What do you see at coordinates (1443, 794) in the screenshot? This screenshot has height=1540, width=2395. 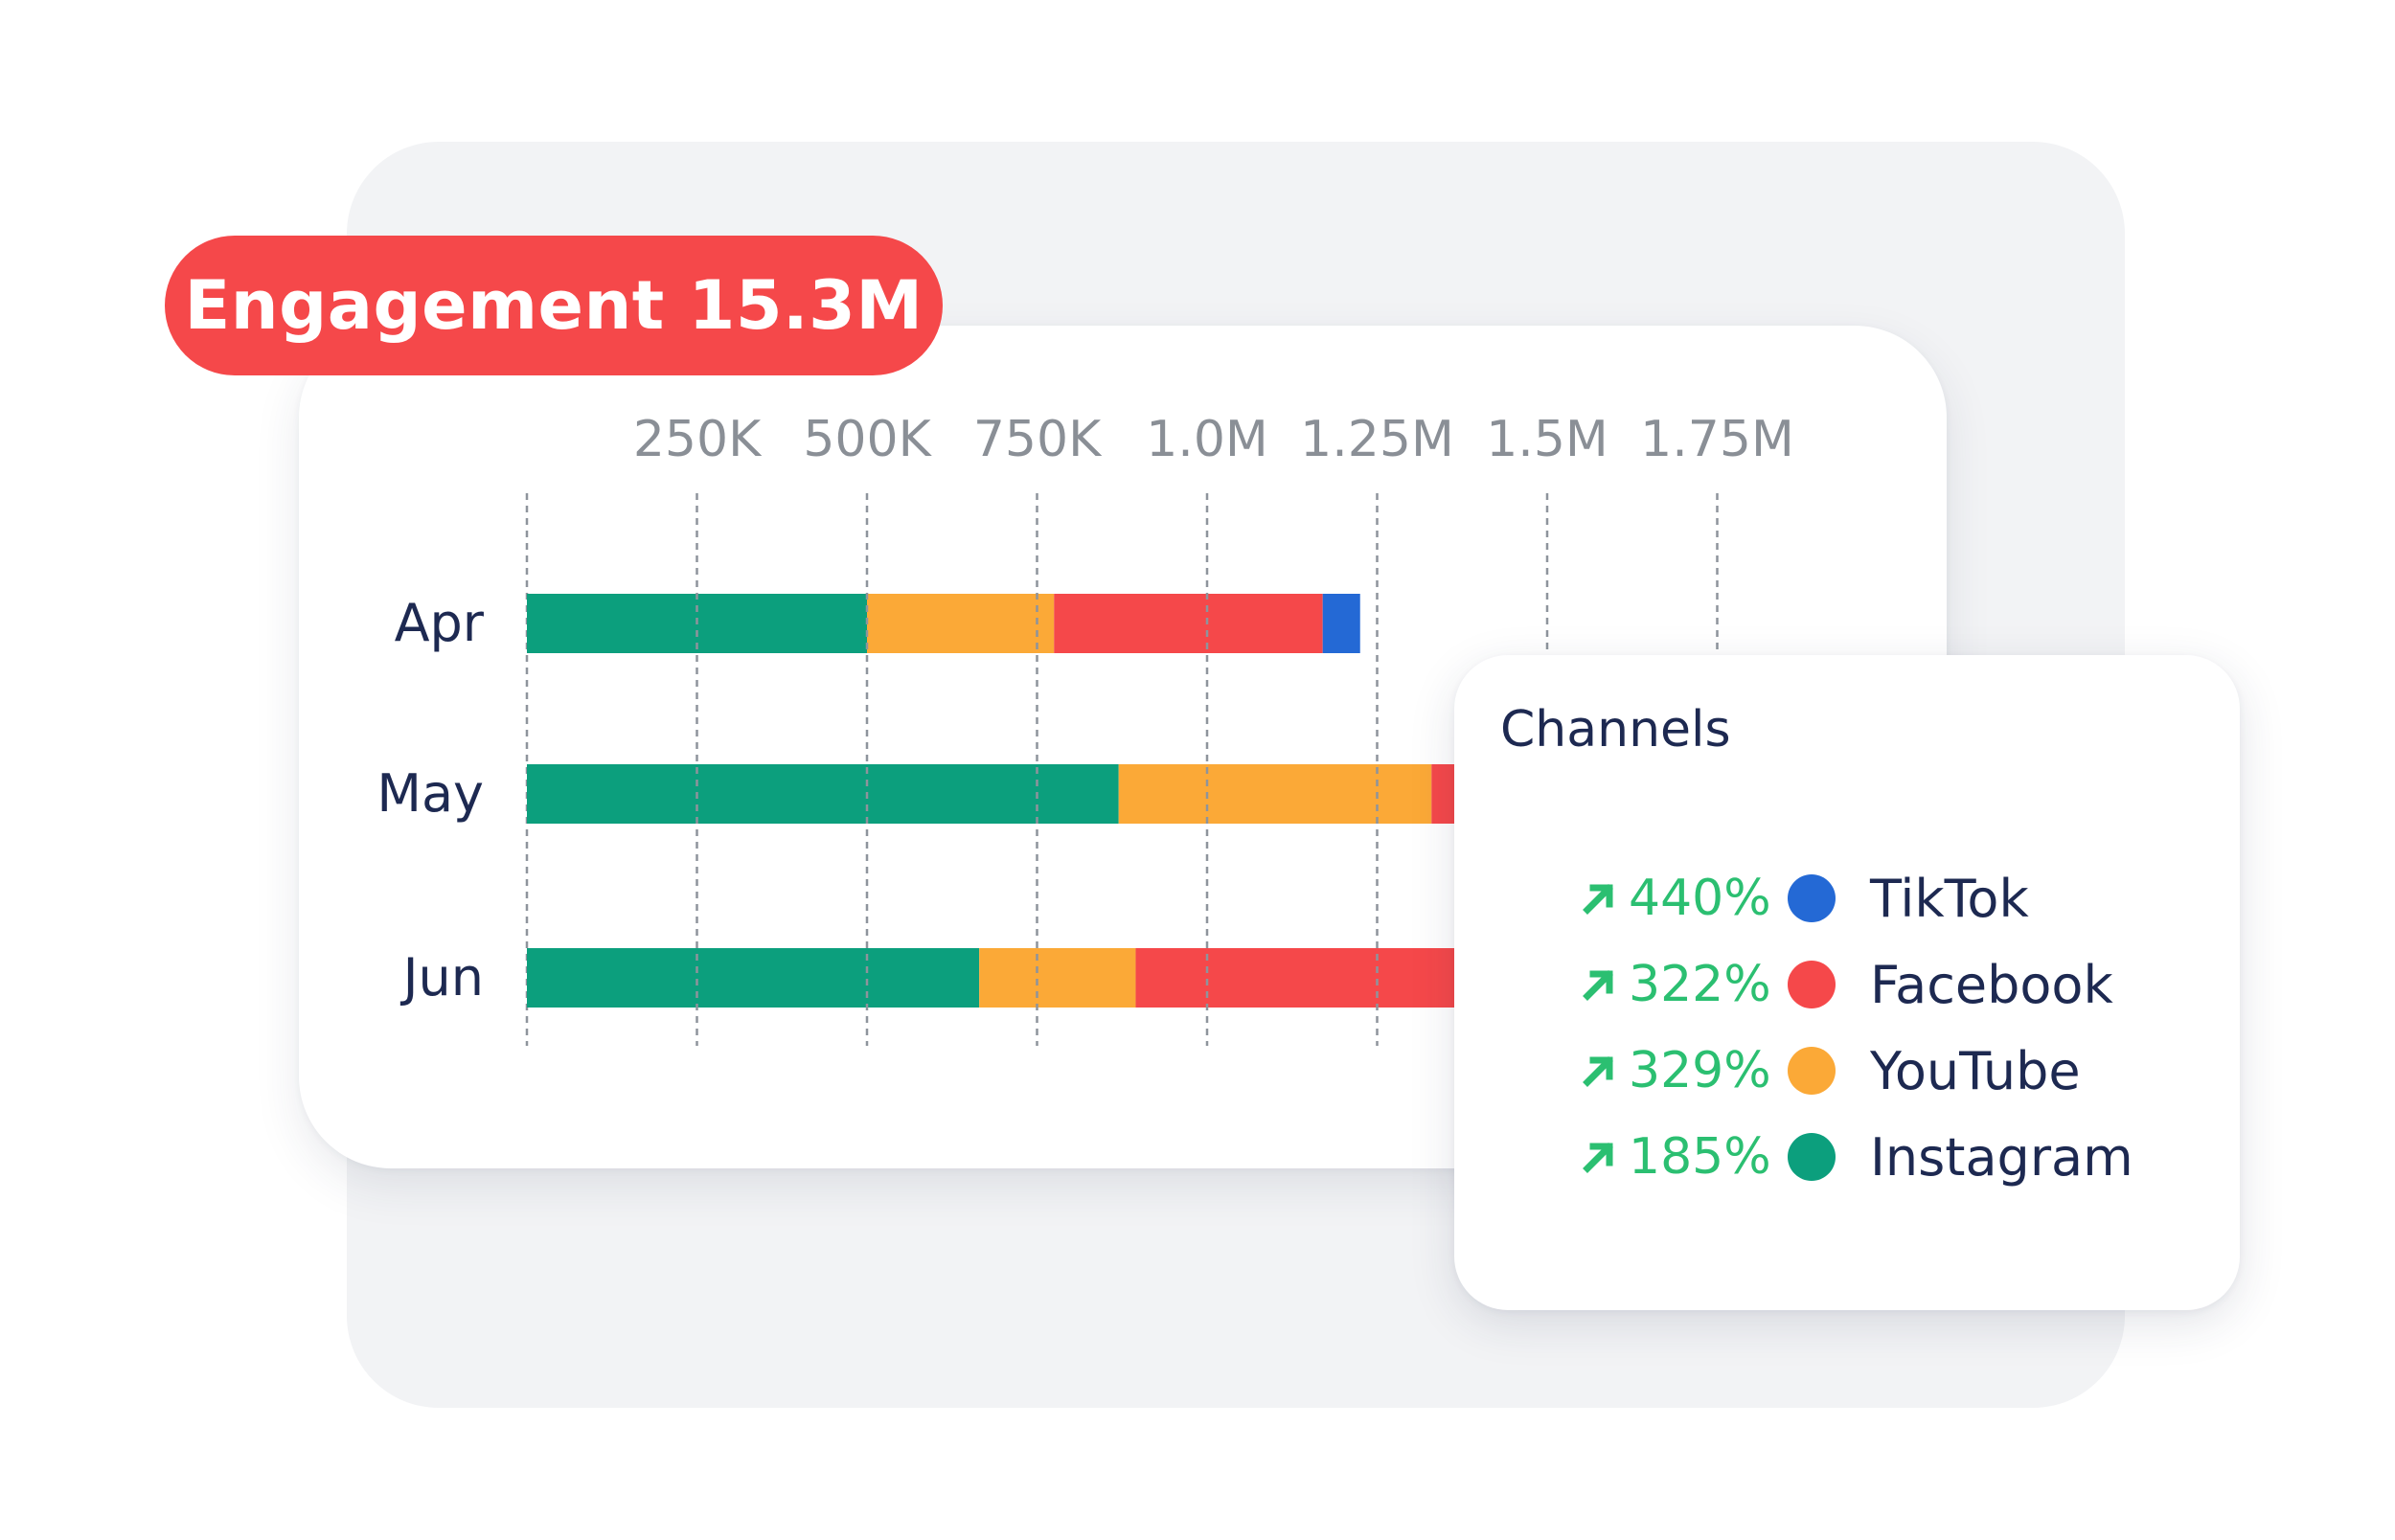 I see `bar-may-facebook` at bounding box center [1443, 794].